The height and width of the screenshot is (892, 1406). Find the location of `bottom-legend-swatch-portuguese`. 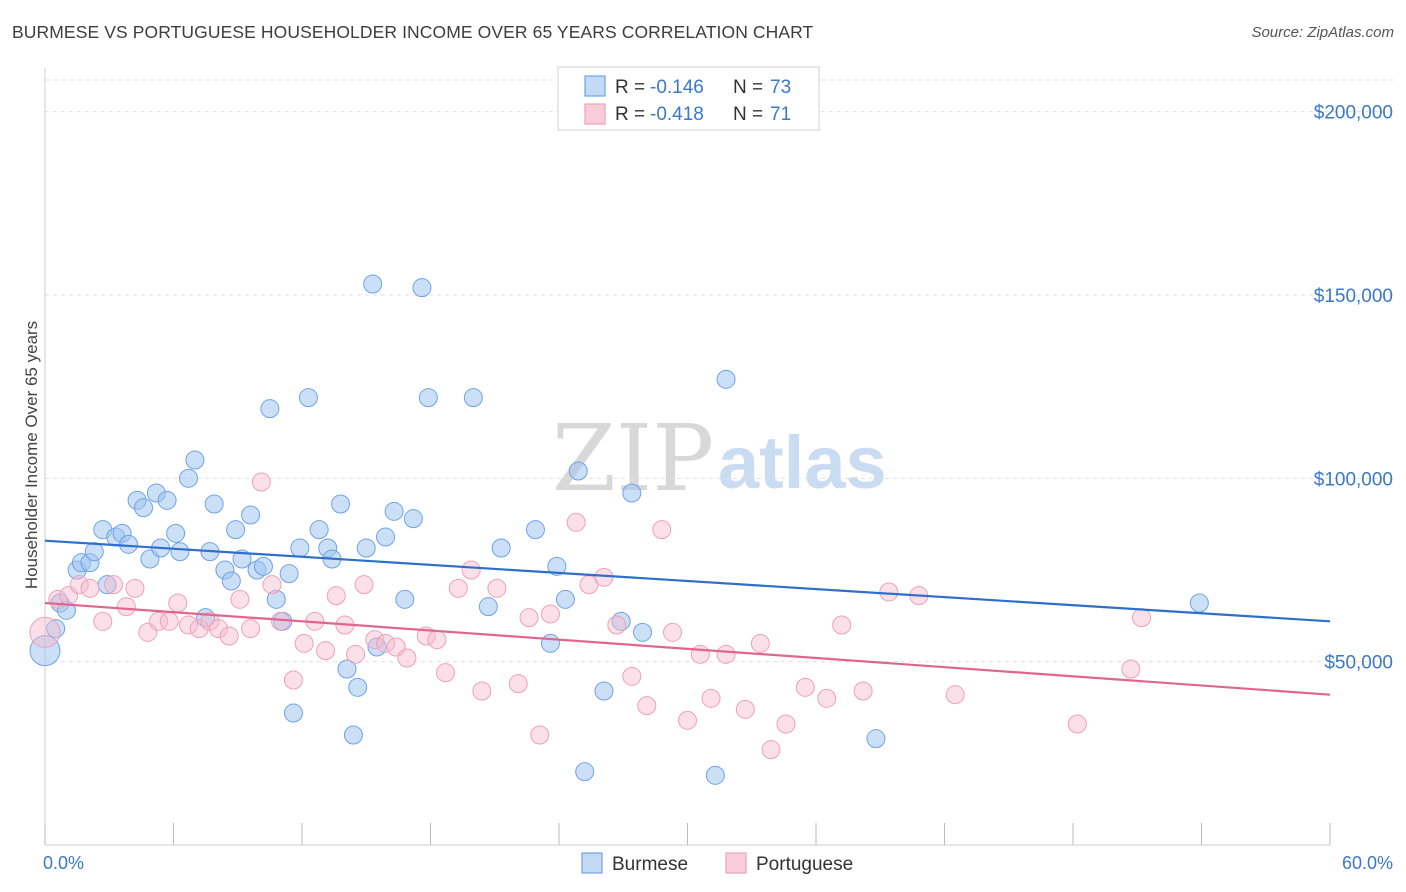

bottom-legend-swatch-portuguese is located at coordinates (736, 863).